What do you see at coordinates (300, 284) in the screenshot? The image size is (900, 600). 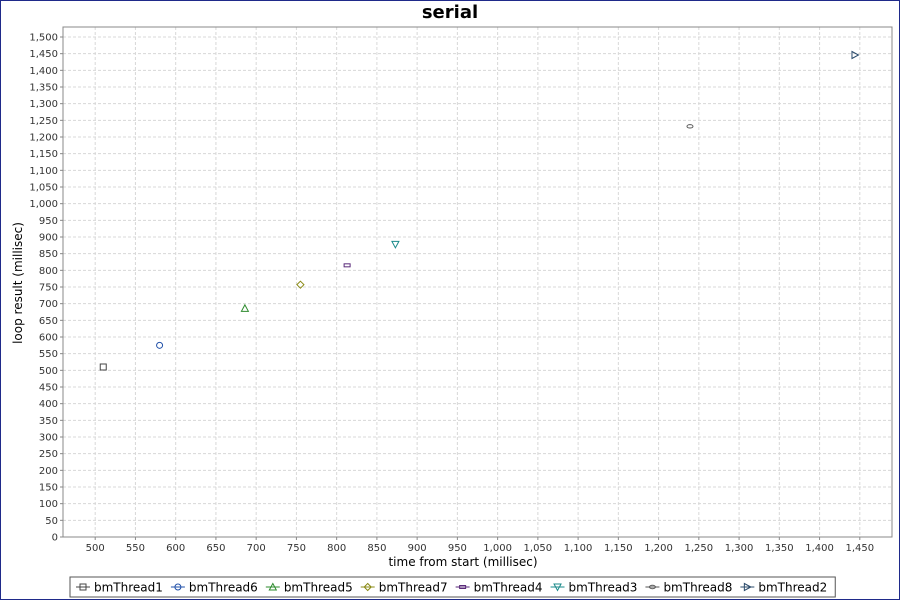 I see `data-point-bmThread7` at bounding box center [300, 284].